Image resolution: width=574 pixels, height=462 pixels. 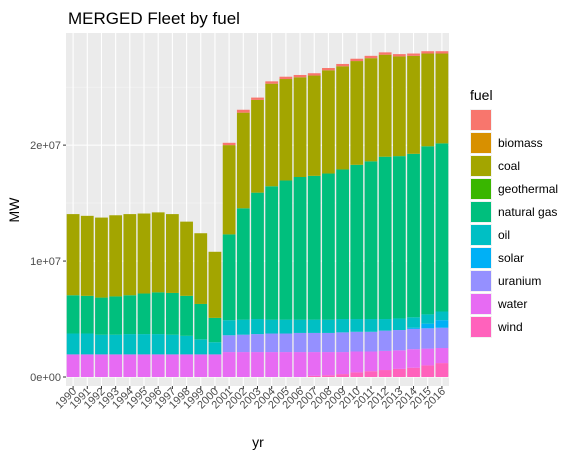 I want to click on bar-stack-1996, so click(x=158, y=294).